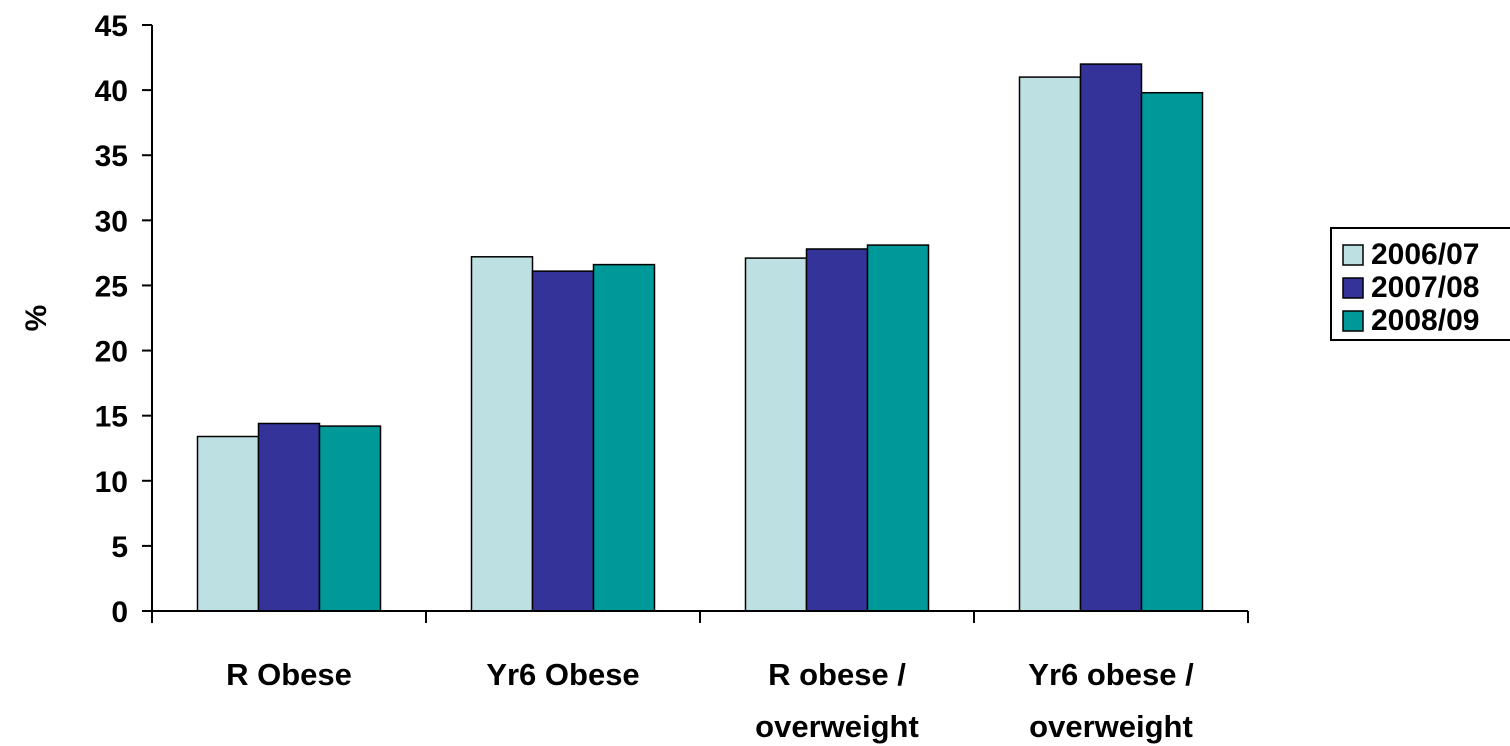  I want to click on y-tick-label: 0, so click(119, 612).